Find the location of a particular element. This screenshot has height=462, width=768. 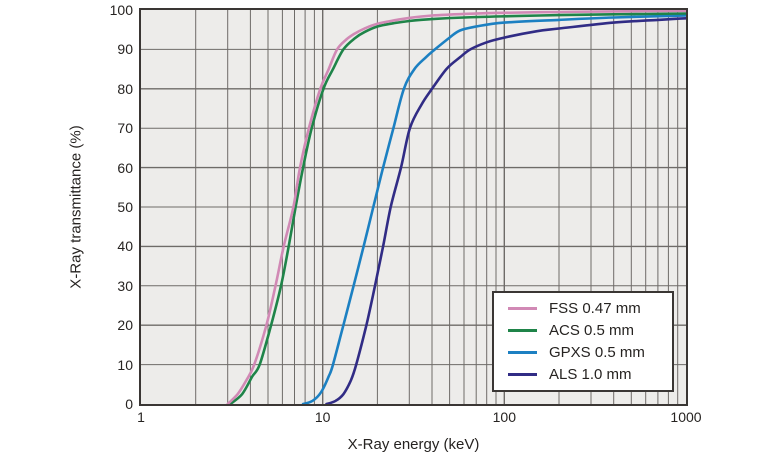

legend-item: ALS 1.0 mm is located at coordinates (590, 374).